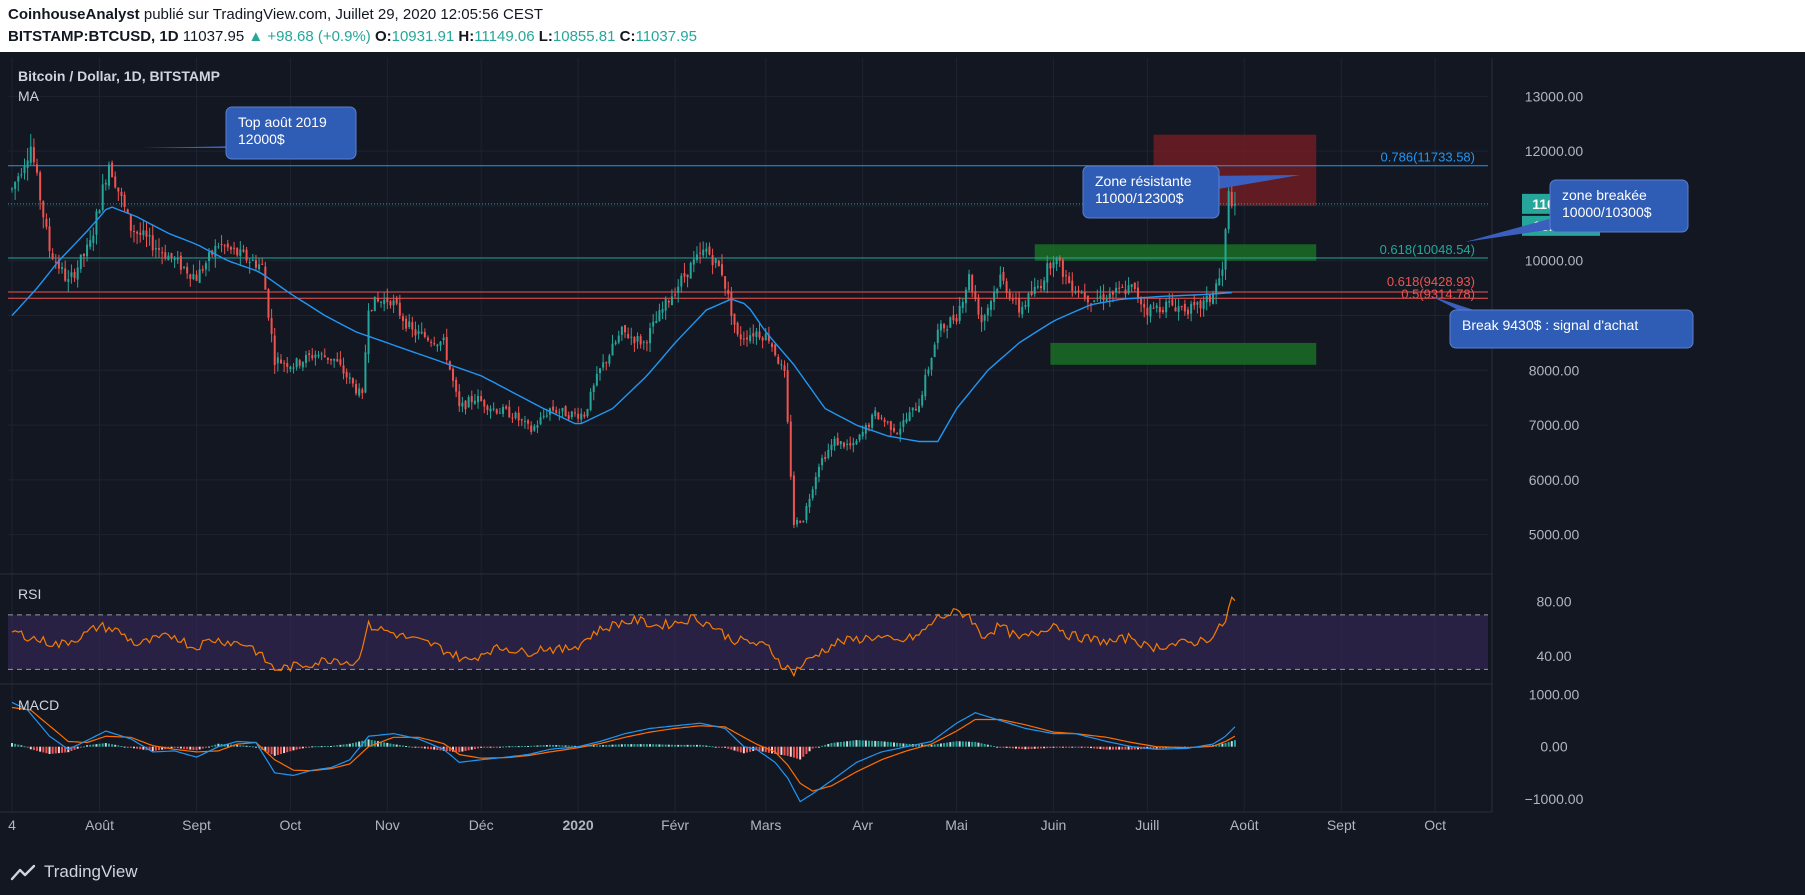  What do you see at coordinates (1139, 198) in the screenshot?
I see `callout-text: 11000/12300$` at bounding box center [1139, 198].